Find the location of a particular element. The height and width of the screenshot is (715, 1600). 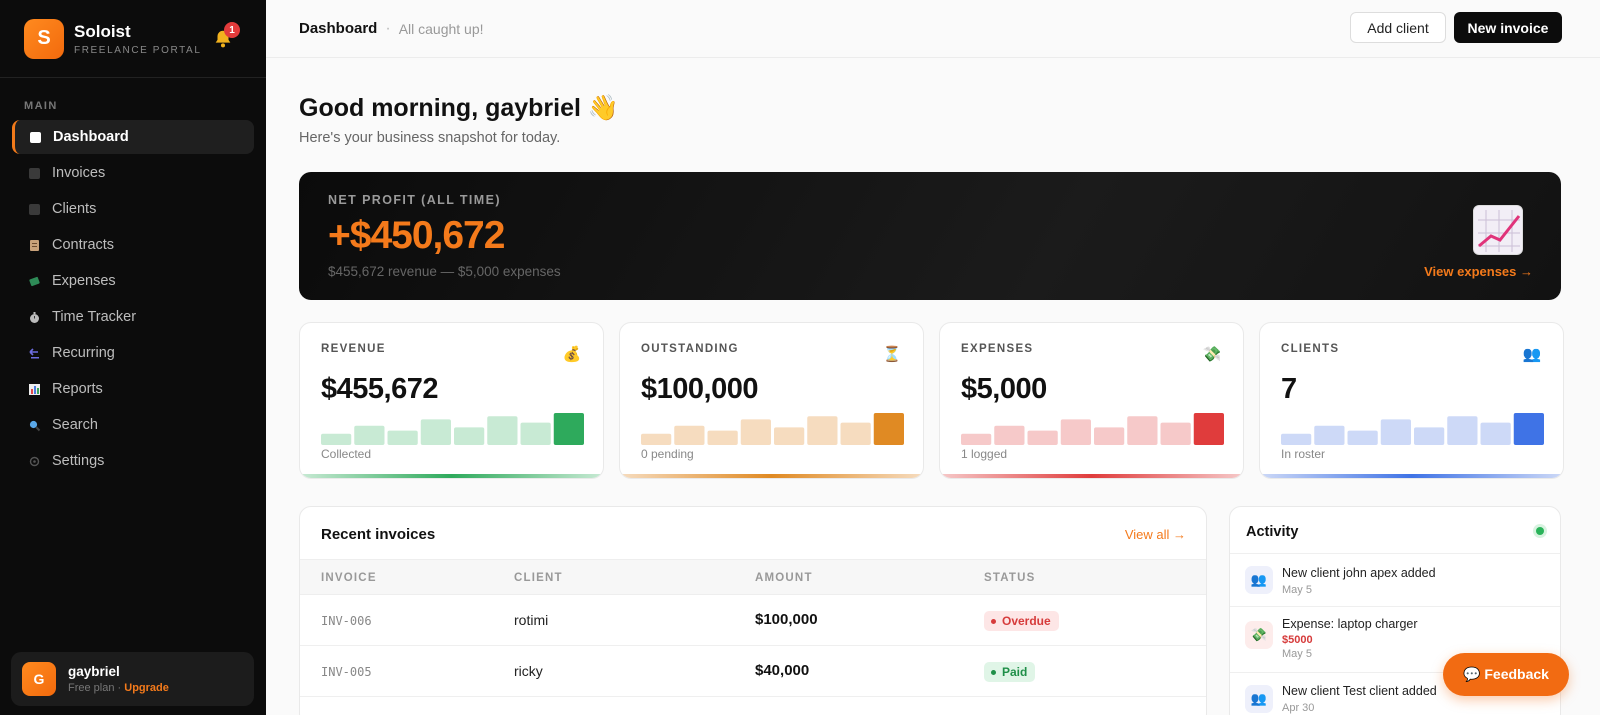

memo-icon is located at coordinates (34, 245).